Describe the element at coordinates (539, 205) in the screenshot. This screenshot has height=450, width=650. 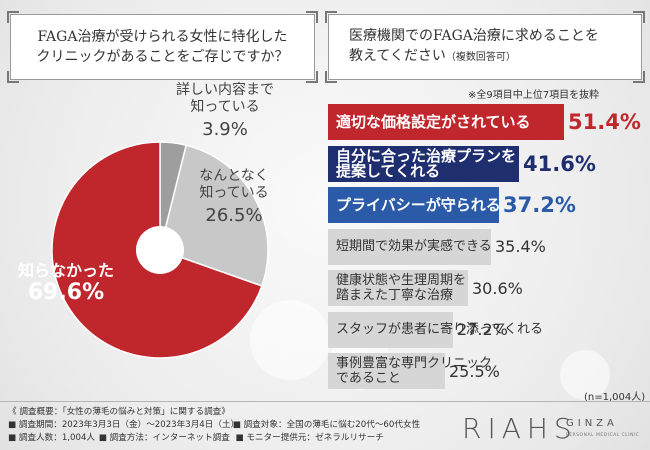
I see `bar-value-label: 37.2%` at that location.